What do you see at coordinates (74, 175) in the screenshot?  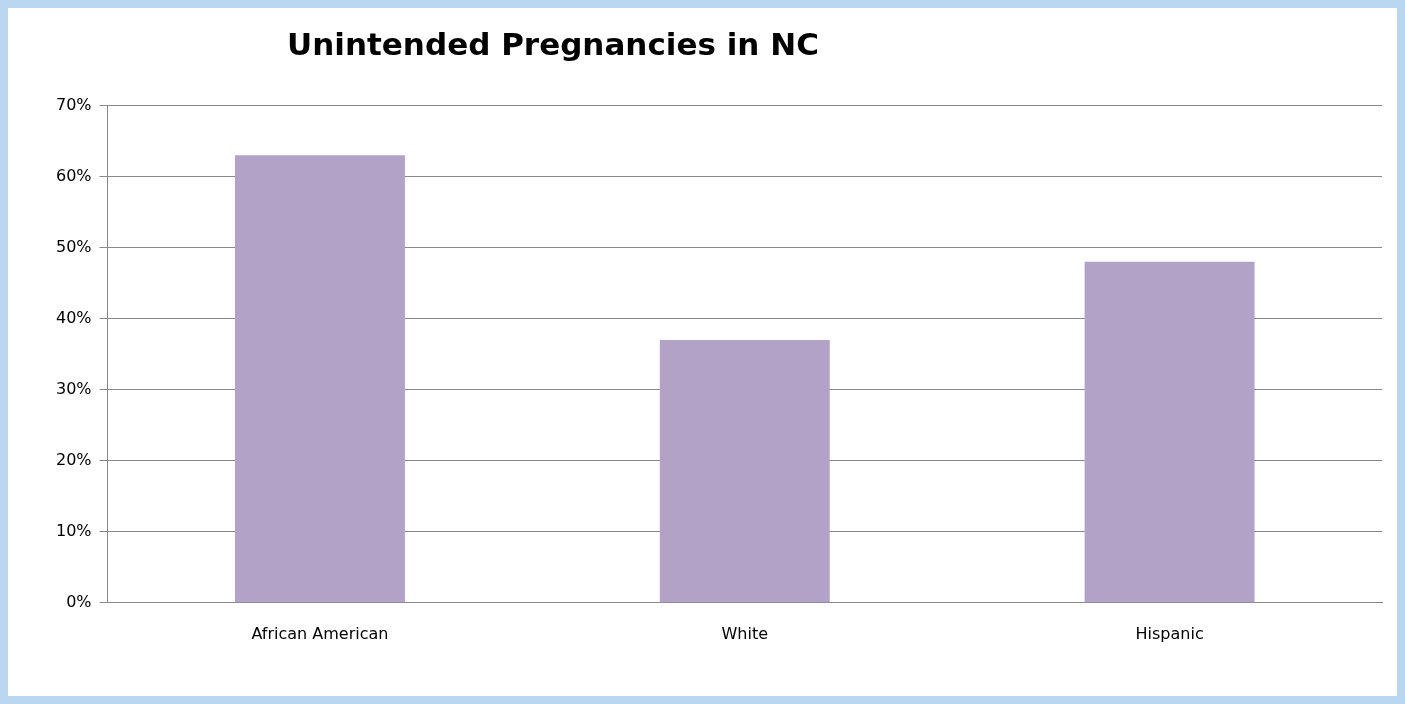 I see `y-tick-label: 60%` at bounding box center [74, 175].